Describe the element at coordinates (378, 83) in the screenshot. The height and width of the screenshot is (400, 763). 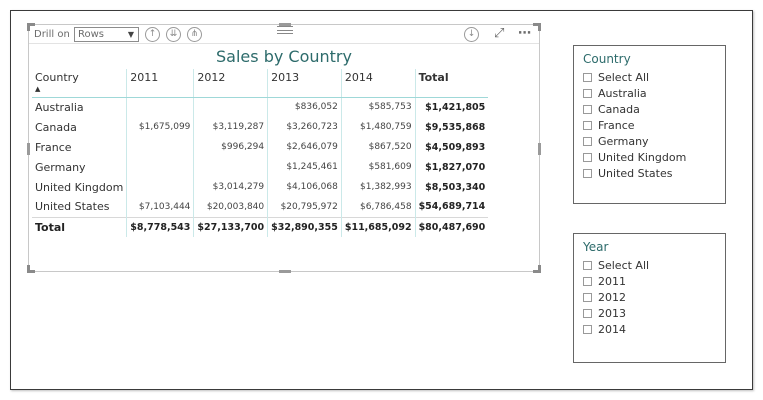
I see `column-header-2014: 2014` at that location.